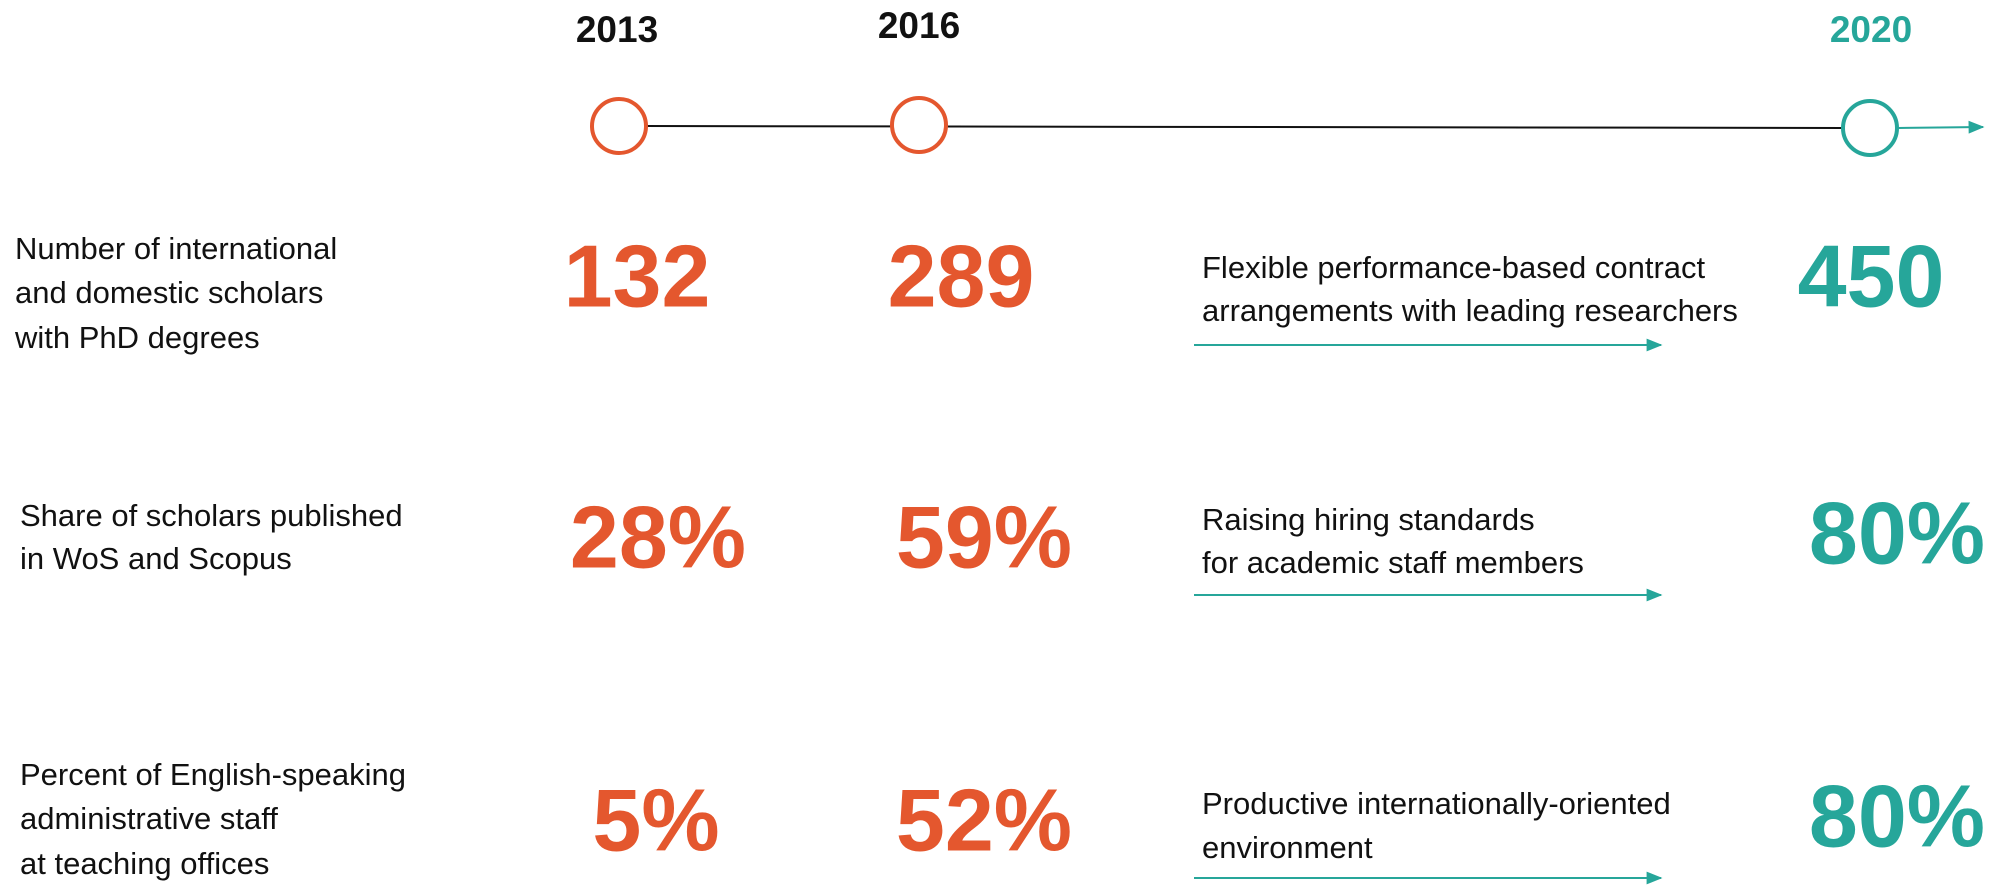 This screenshot has width=1996, height=886. Describe the element at coordinates (655, 819) in the screenshot. I see `value: 5%` at that location.